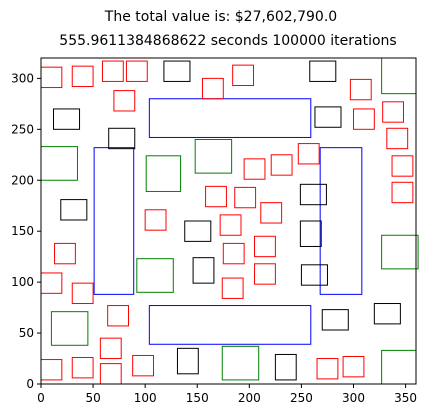  I want to click on y-tick-label-0: 0, so click(30, 384).